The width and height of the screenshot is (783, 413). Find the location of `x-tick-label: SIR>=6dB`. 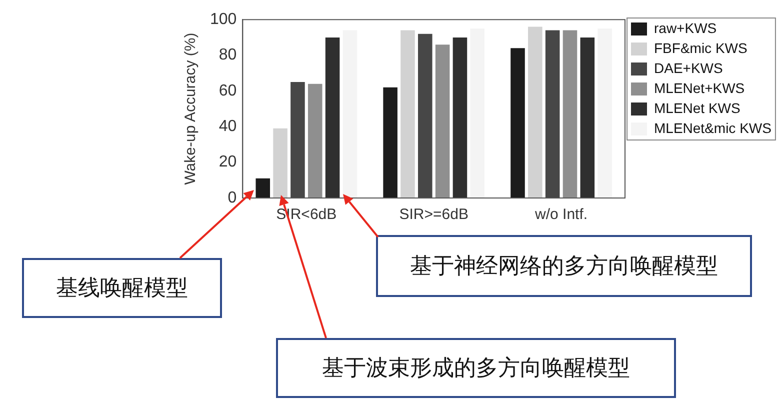

x-tick-label: SIR>=6dB is located at coordinates (433, 215).